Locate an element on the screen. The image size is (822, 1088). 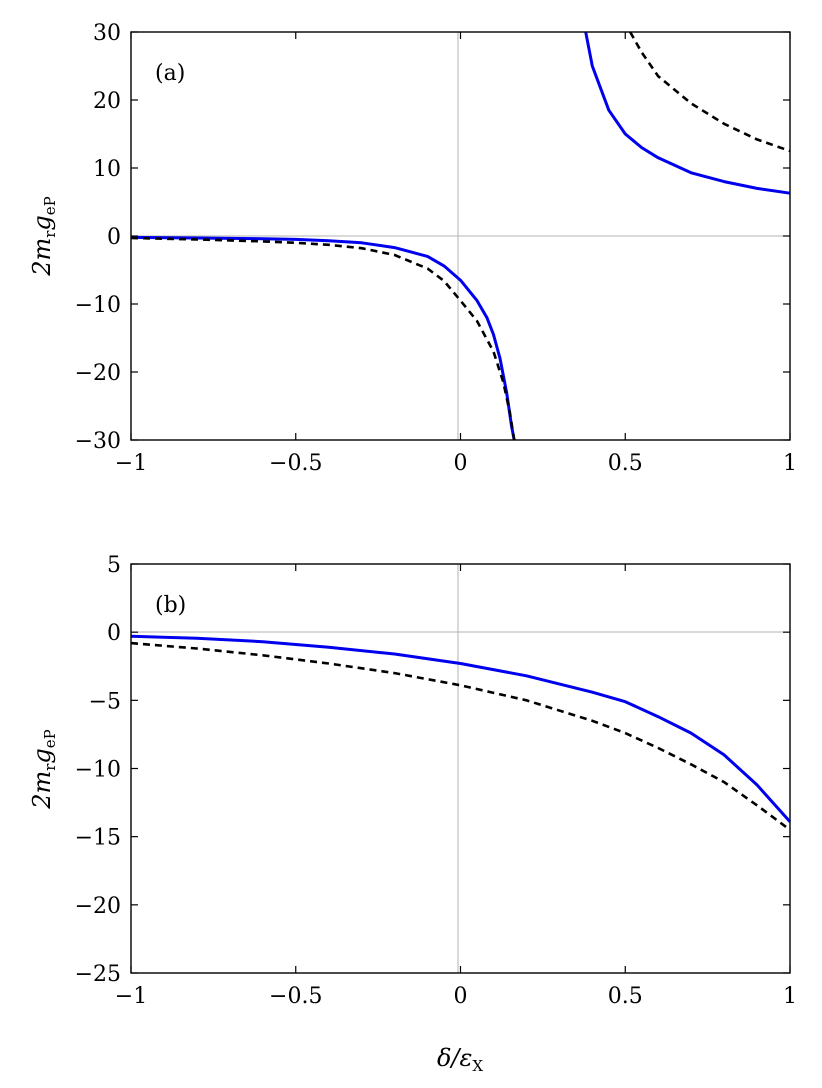
y-axis-title-a: 2mrgeP is located at coordinates (43, 236).